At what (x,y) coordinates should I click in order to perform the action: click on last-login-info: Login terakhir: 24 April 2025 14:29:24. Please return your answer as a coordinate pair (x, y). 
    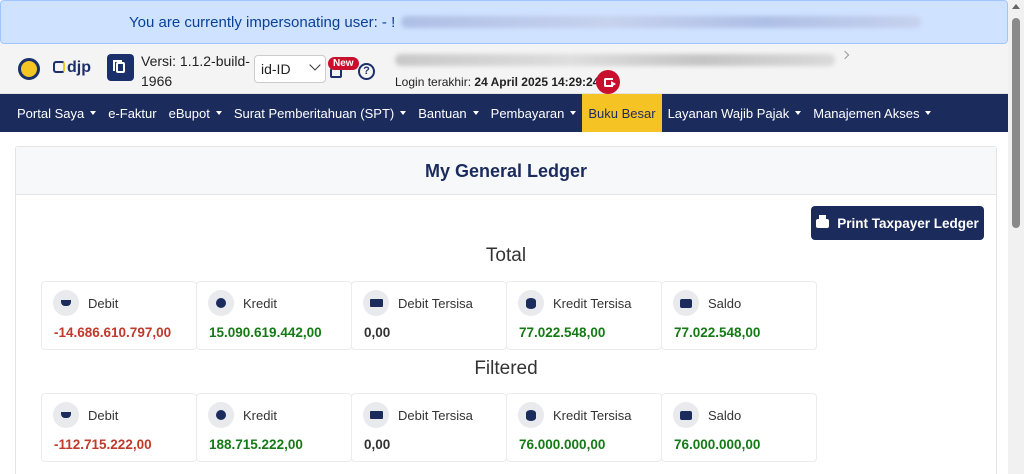
    Looking at the image, I should click on (497, 82).